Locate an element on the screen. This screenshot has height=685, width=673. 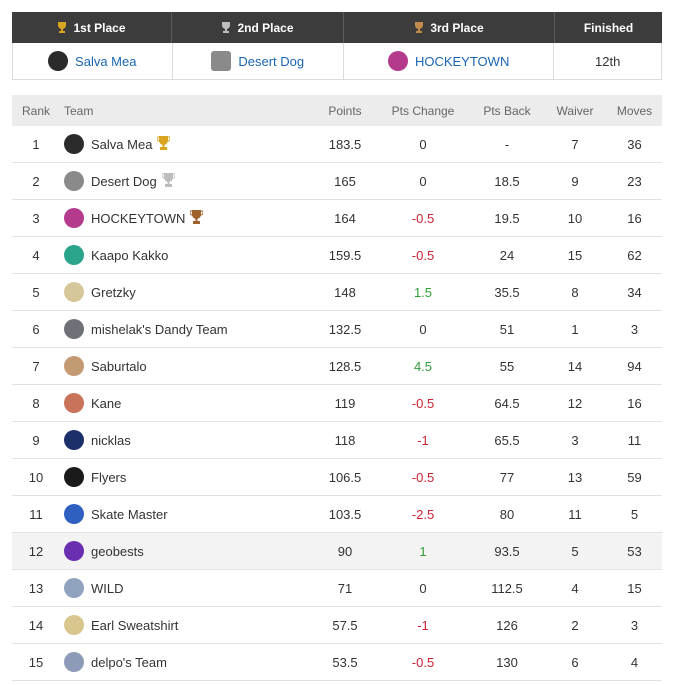
column-header-pts-back: Pts Back is located at coordinates (507, 110).